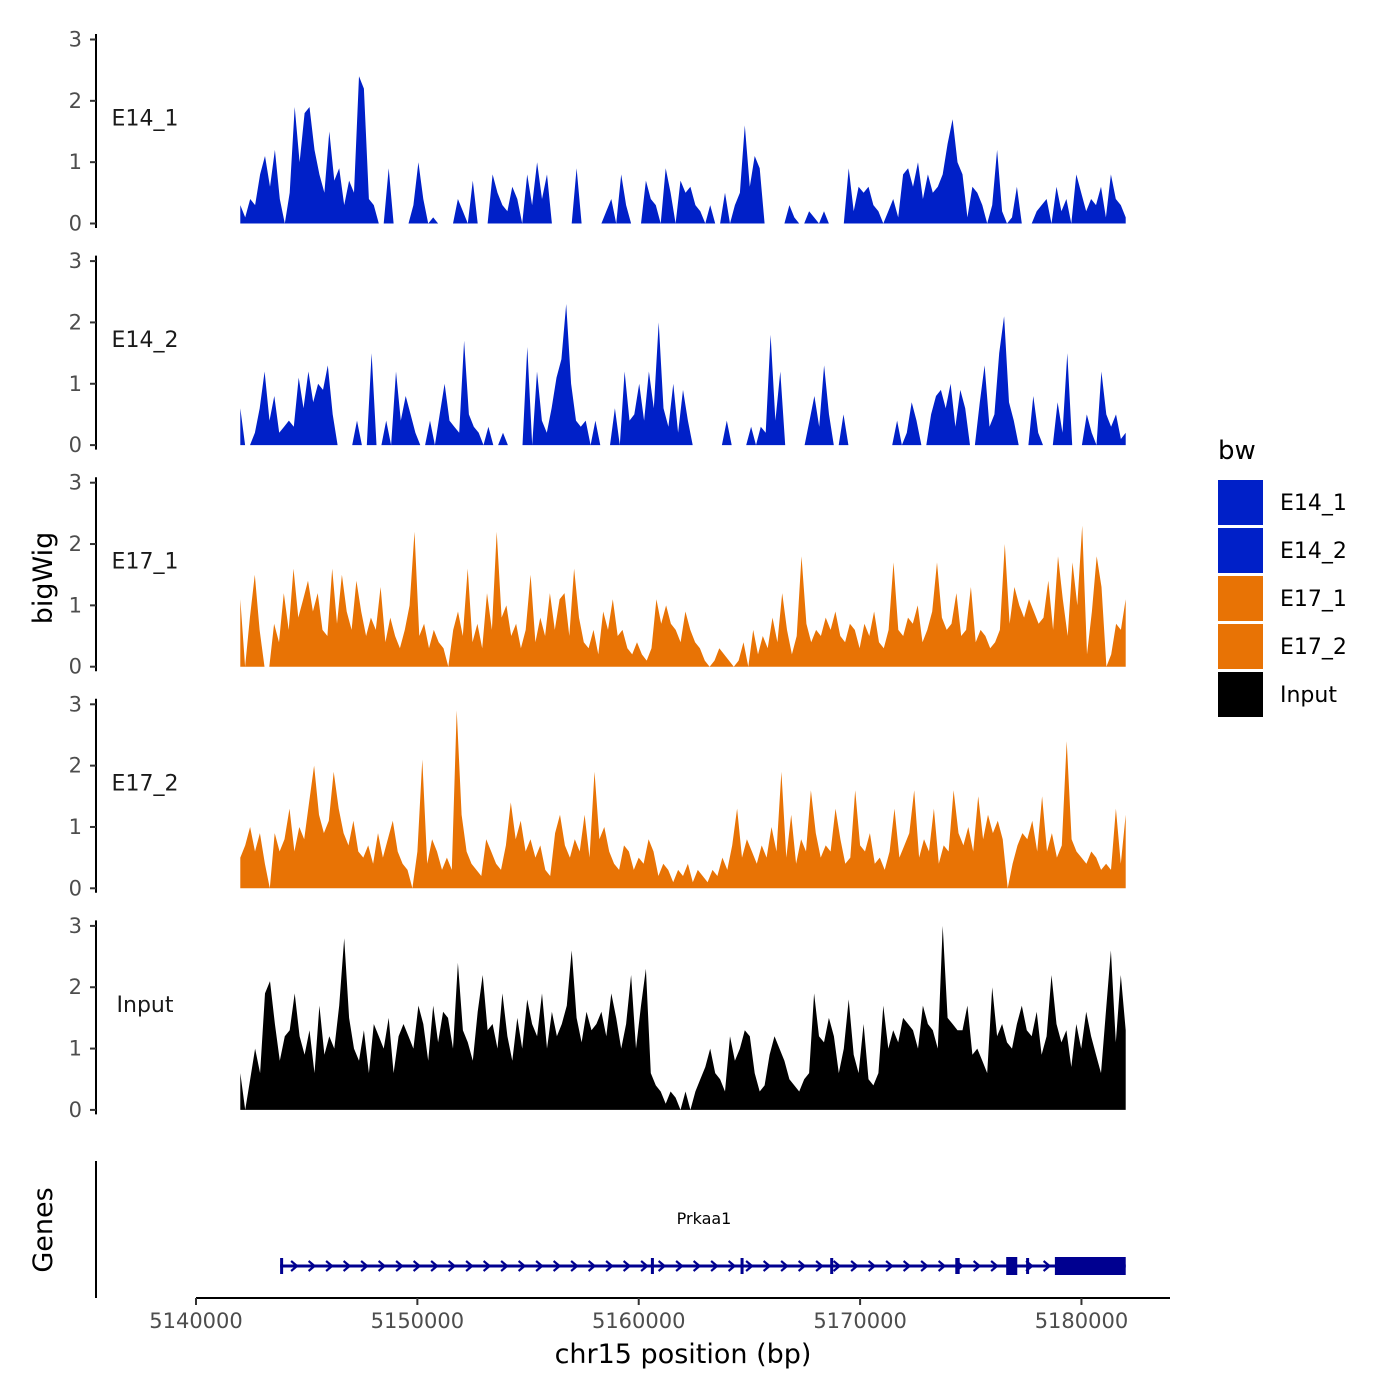 This screenshot has height=1400, width=1400. Describe the element at coordinates (1313, 647) in the screenshot. I see `legend-label: E17_2` at that location.